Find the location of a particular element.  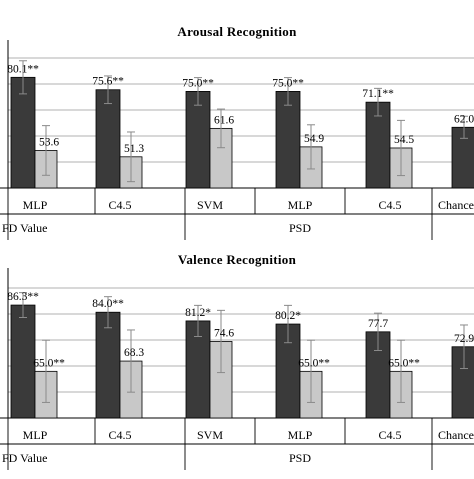

data-label: 54.5 is located at coordinates (404, 140).